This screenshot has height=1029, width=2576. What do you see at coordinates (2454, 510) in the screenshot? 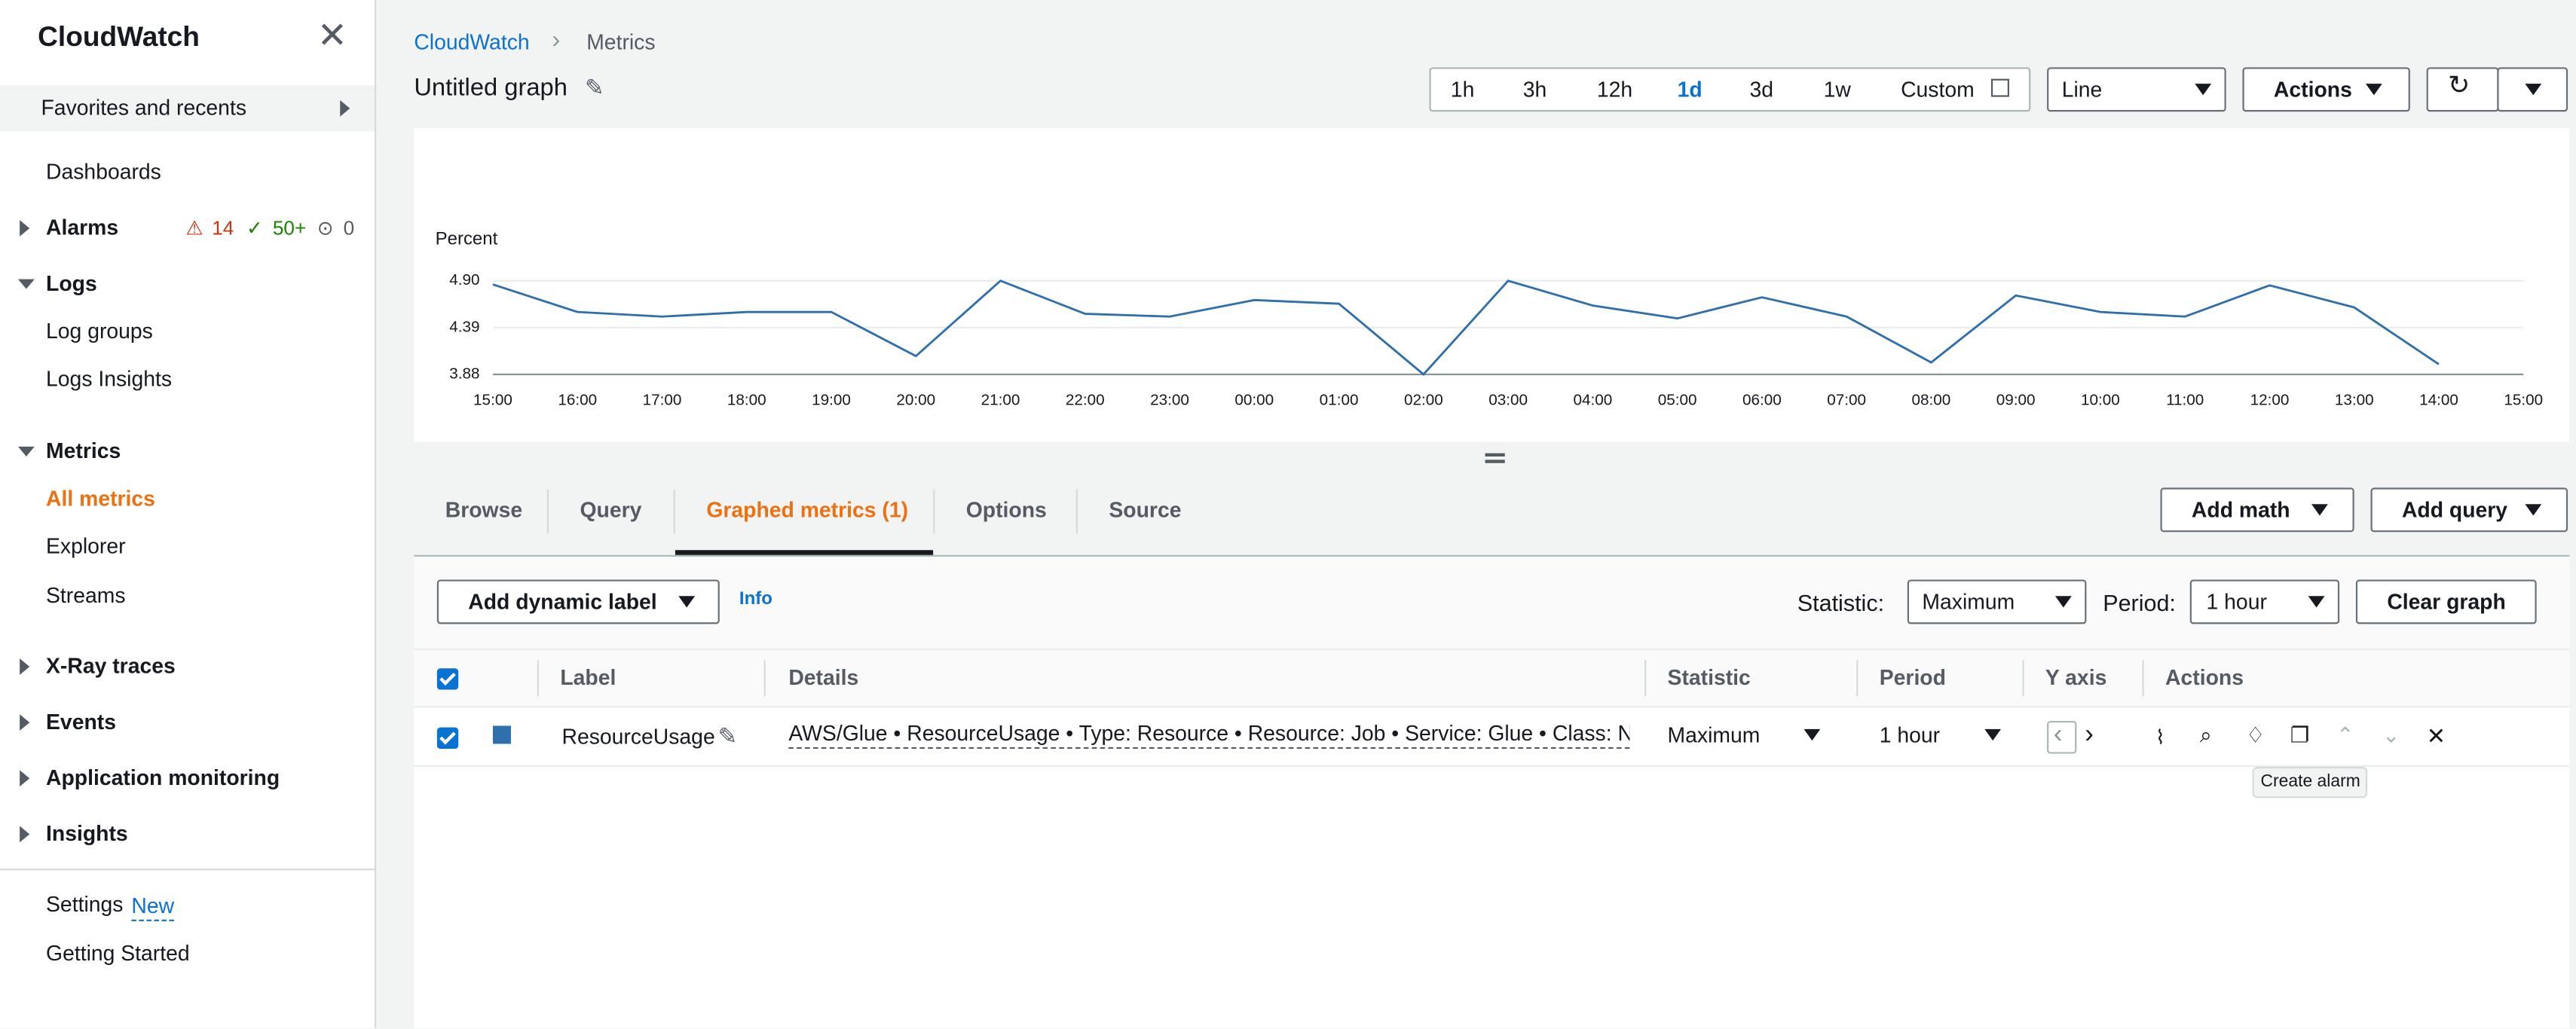
I see `button-label: Add query` at bounding box center [2454, 510].